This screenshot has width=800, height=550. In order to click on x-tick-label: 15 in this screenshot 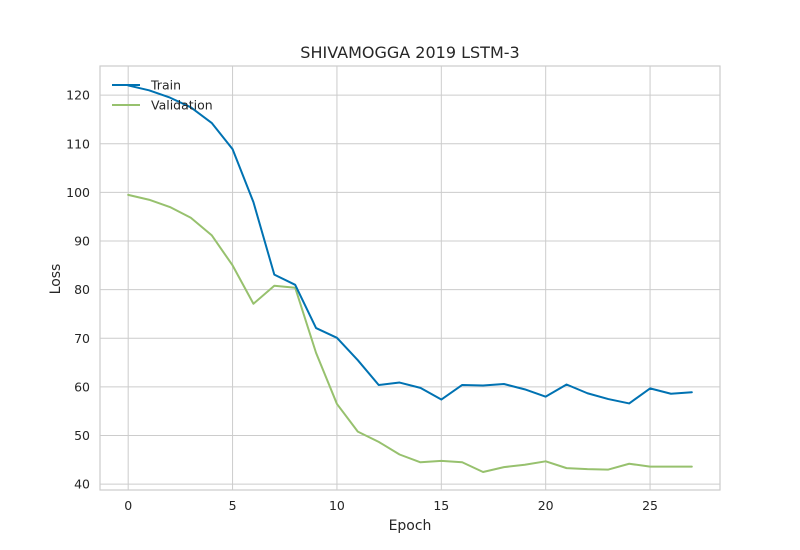, I will do `click(441, 505)`.